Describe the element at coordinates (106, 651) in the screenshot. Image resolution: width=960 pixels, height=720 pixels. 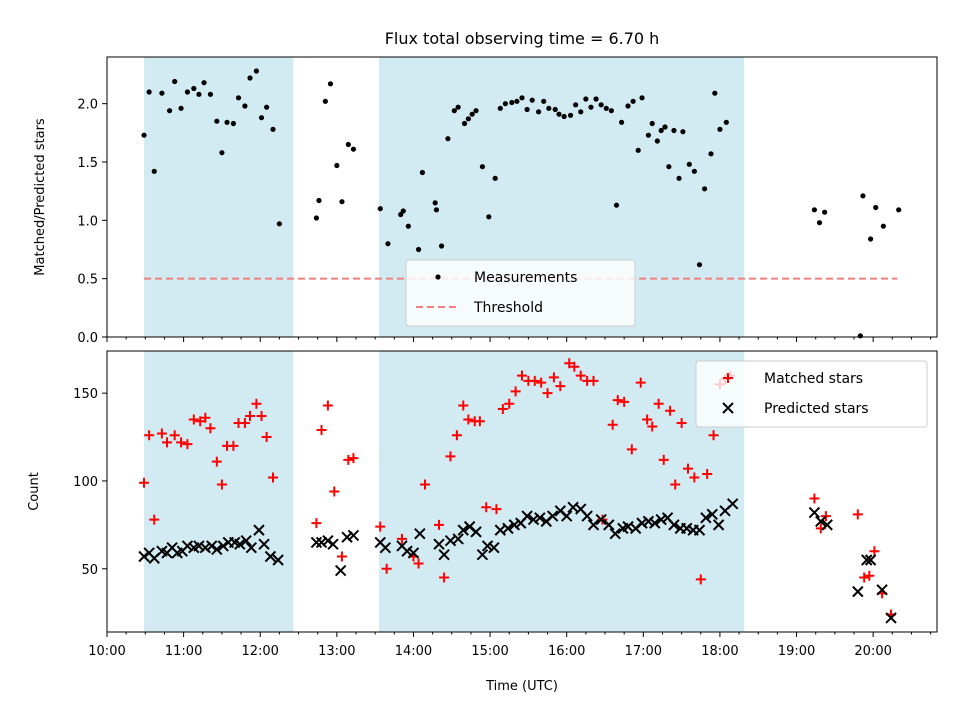
I see `x-tick-label: 10:00` at that location.